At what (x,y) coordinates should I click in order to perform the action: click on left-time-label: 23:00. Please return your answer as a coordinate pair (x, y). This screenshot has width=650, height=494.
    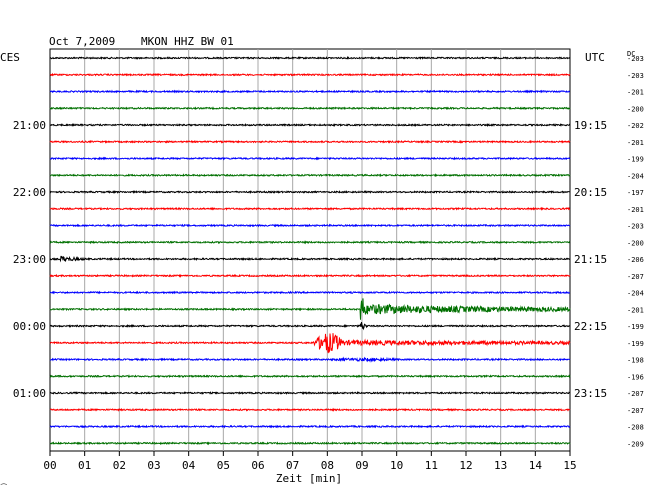
    Looking at the image, I should click on (29, 259).